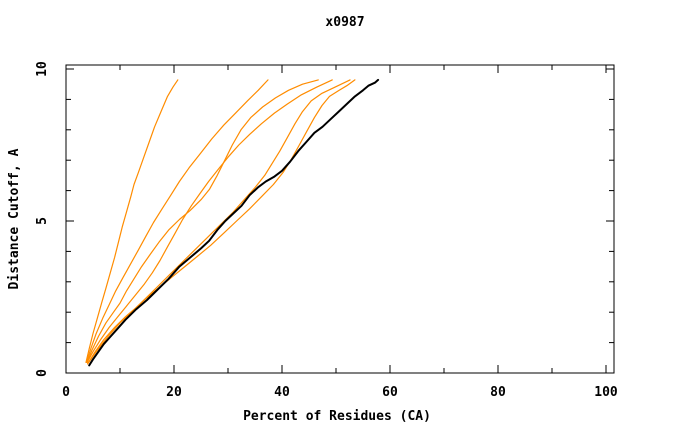 This screenshot has width=680, height=440. What do you see at coordinates (42, 221) in the screenshot?
I see `y-tick-label: 5` at bounding box center [42, 221].